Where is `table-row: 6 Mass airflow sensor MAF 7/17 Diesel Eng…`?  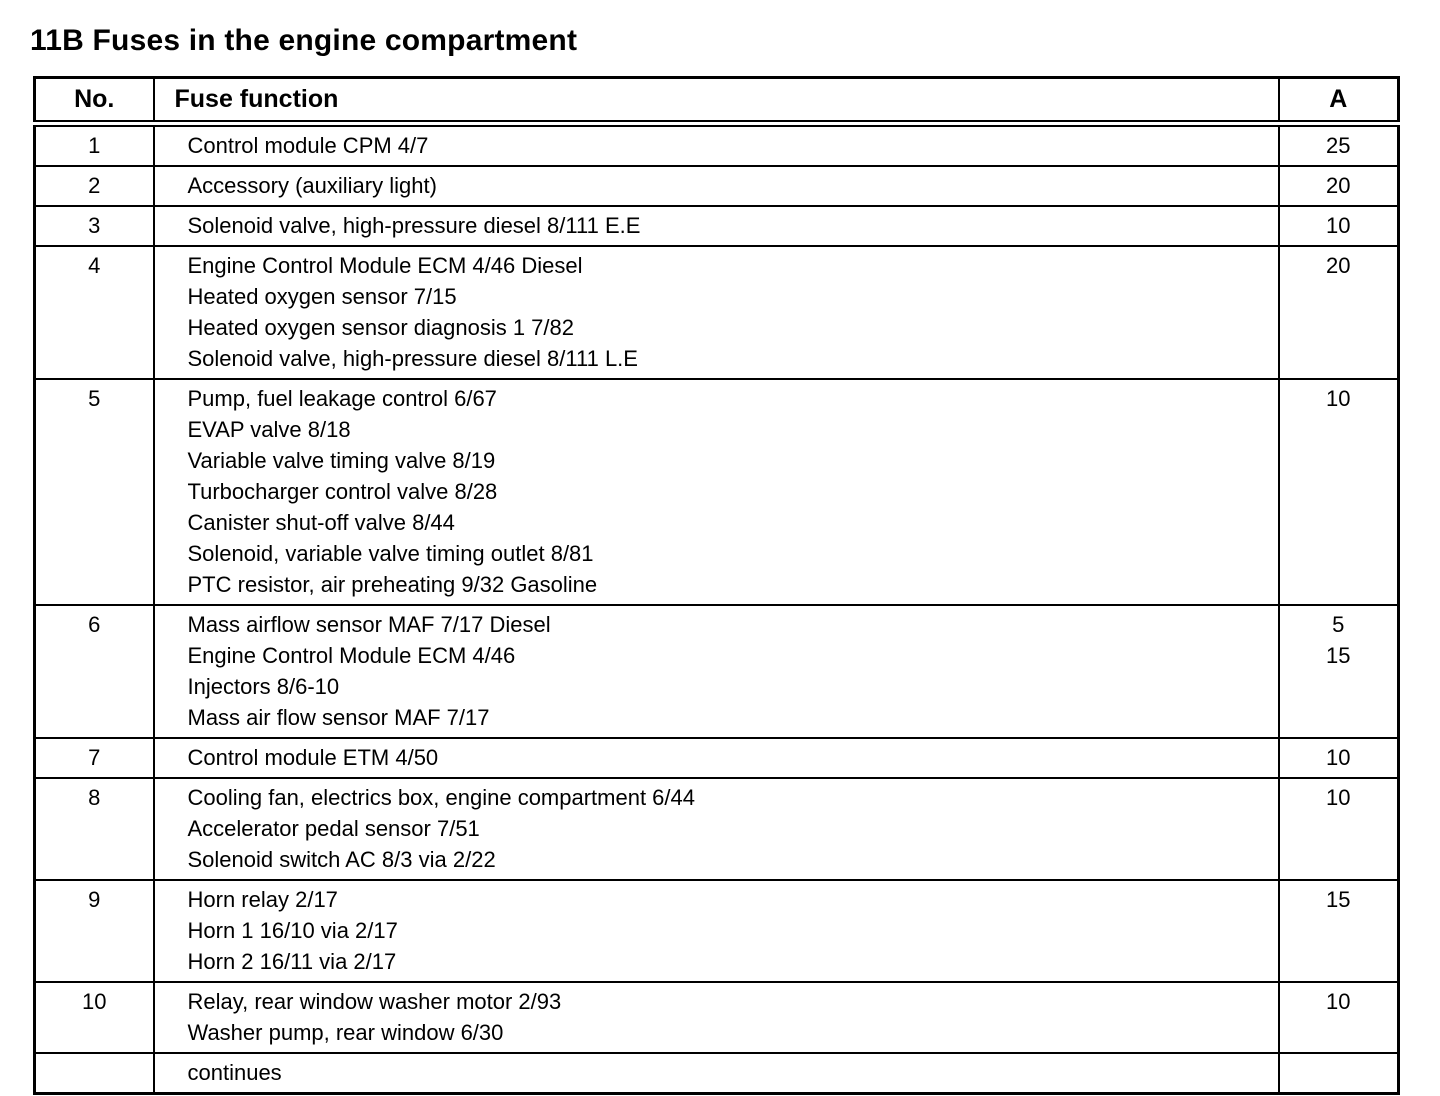
table-row: 6 Mass airflow sensor MAF 7/17 Diesel Eng… is located at coordinates (716, 671).